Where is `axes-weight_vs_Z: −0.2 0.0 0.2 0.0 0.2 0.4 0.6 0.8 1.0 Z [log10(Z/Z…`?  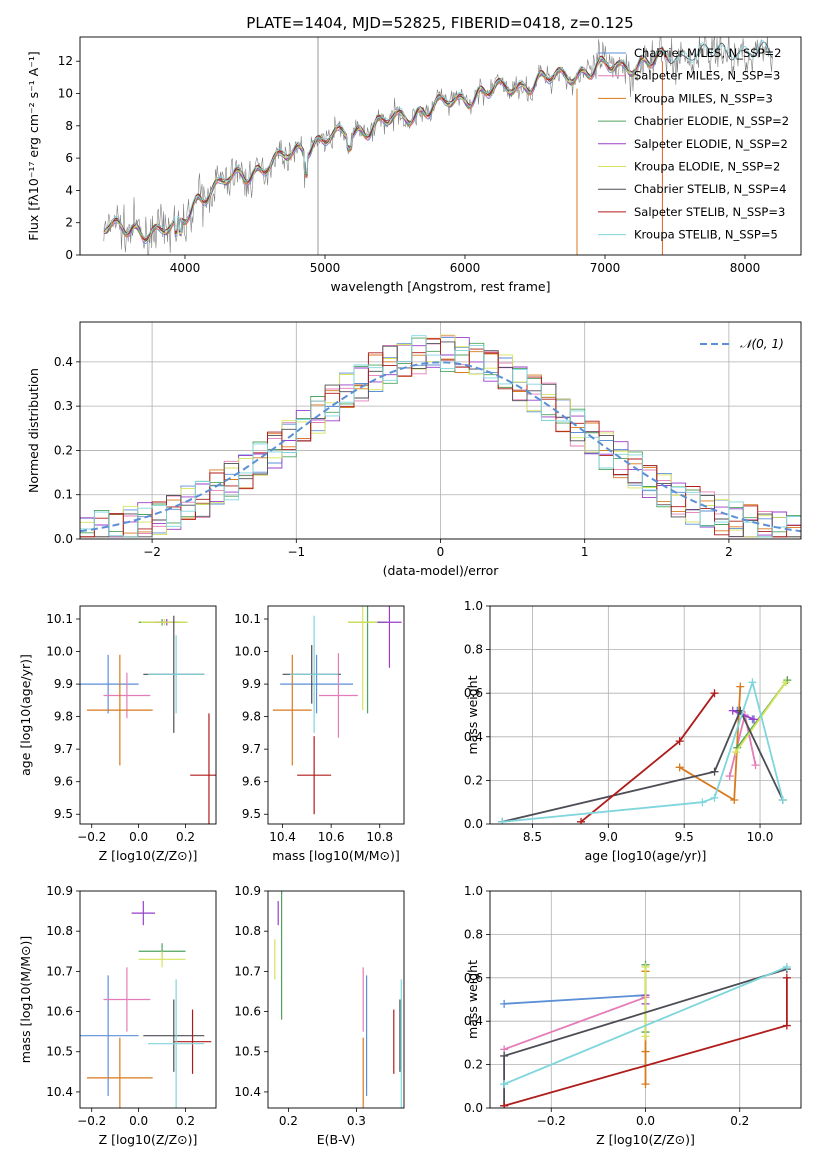
axes-weight_vs_Z: −0.2 0.0 0.2 0.0 0.2 0.4 0.6 0.8 1.0 Z [log10(Z/Z… is located at coordinates (633, 1015).